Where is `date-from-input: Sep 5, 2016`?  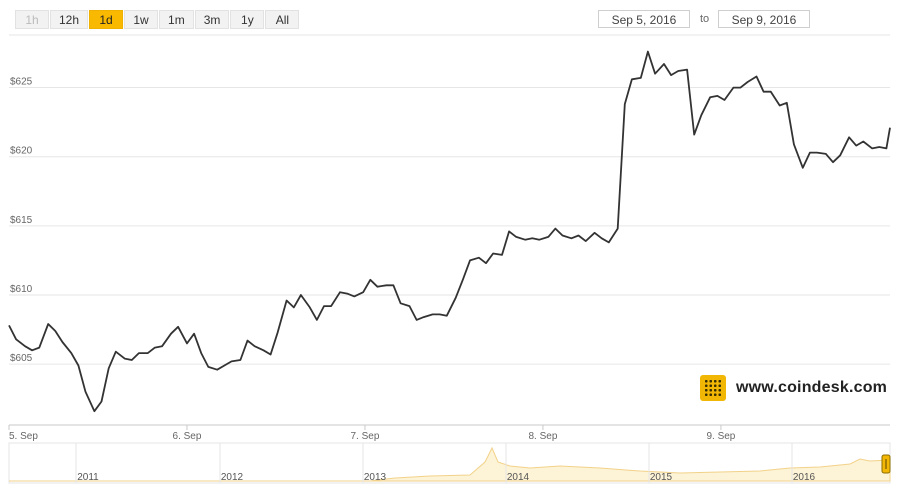
date-from-input: Sep 5, 2016 is located at coordinates (644, 19).